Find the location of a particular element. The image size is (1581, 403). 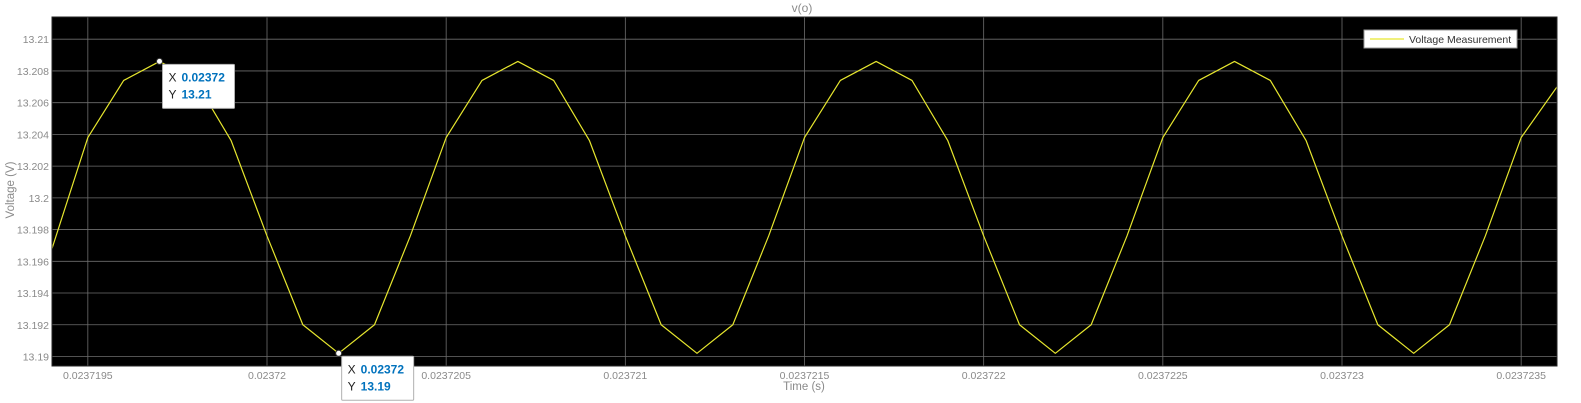

x-tick-label: 0.023723 is located at coordinates (1342, 376).